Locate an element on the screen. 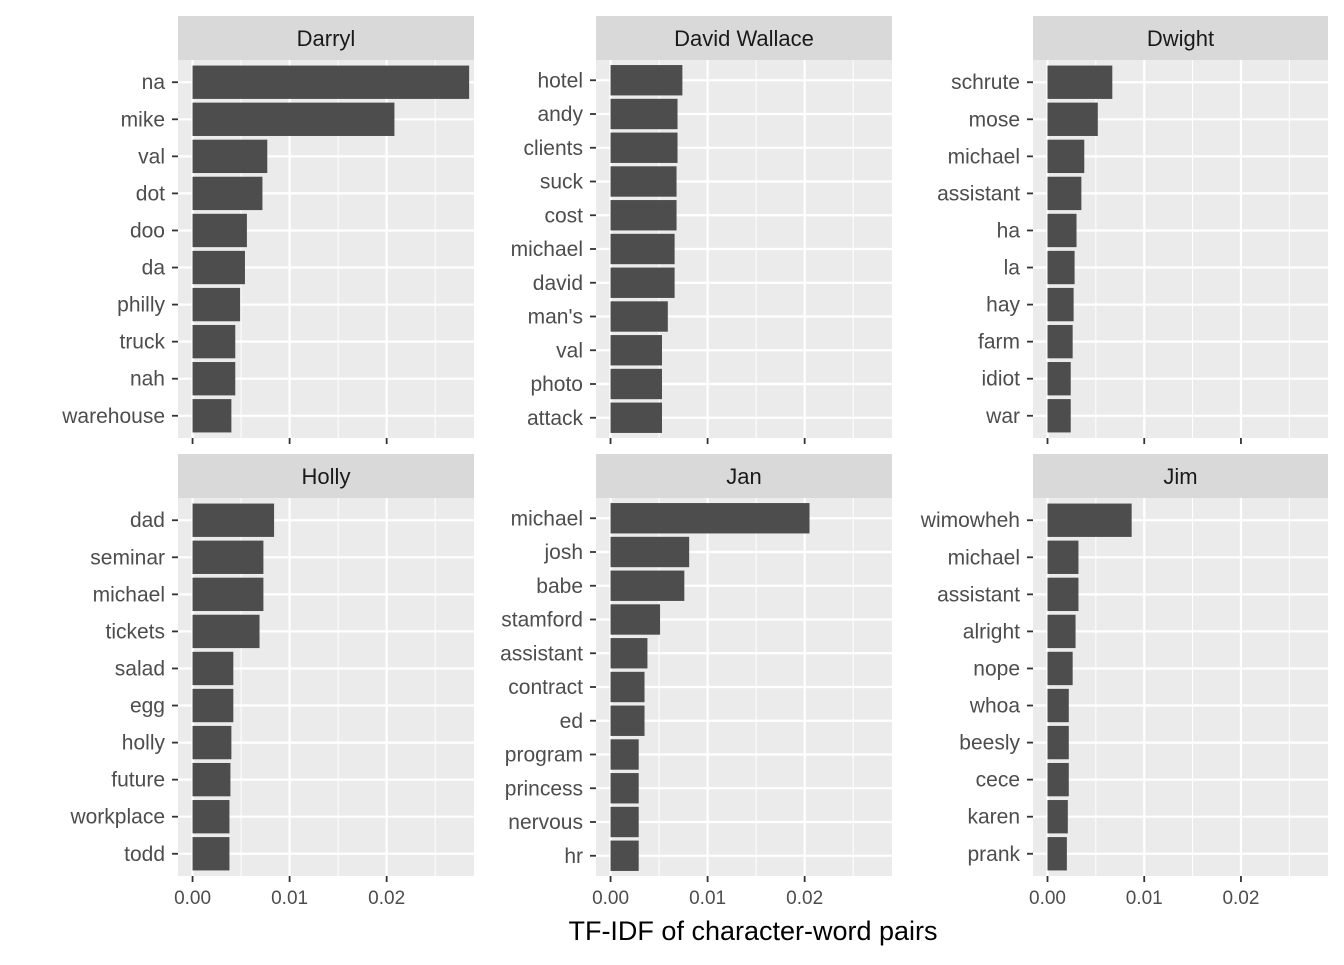 The width and height of the screenshot is (1344, 965). y-tick-label: clients is located at coordinates (553, 148).